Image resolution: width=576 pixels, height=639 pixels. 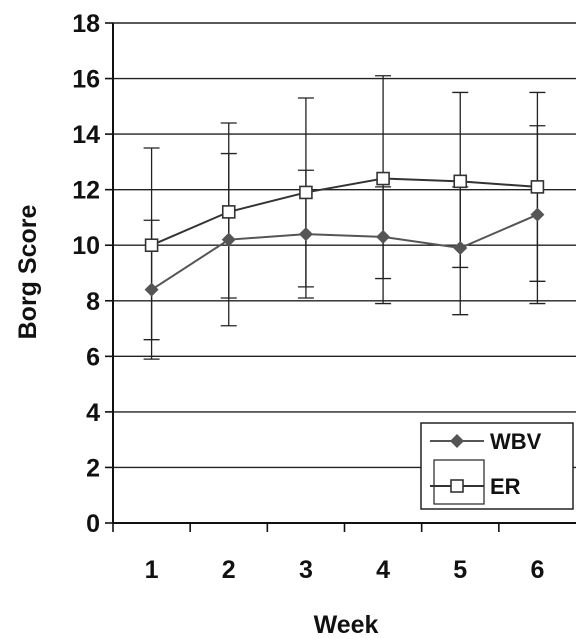 I want to click on series-lines, so click(x=344, y=234).